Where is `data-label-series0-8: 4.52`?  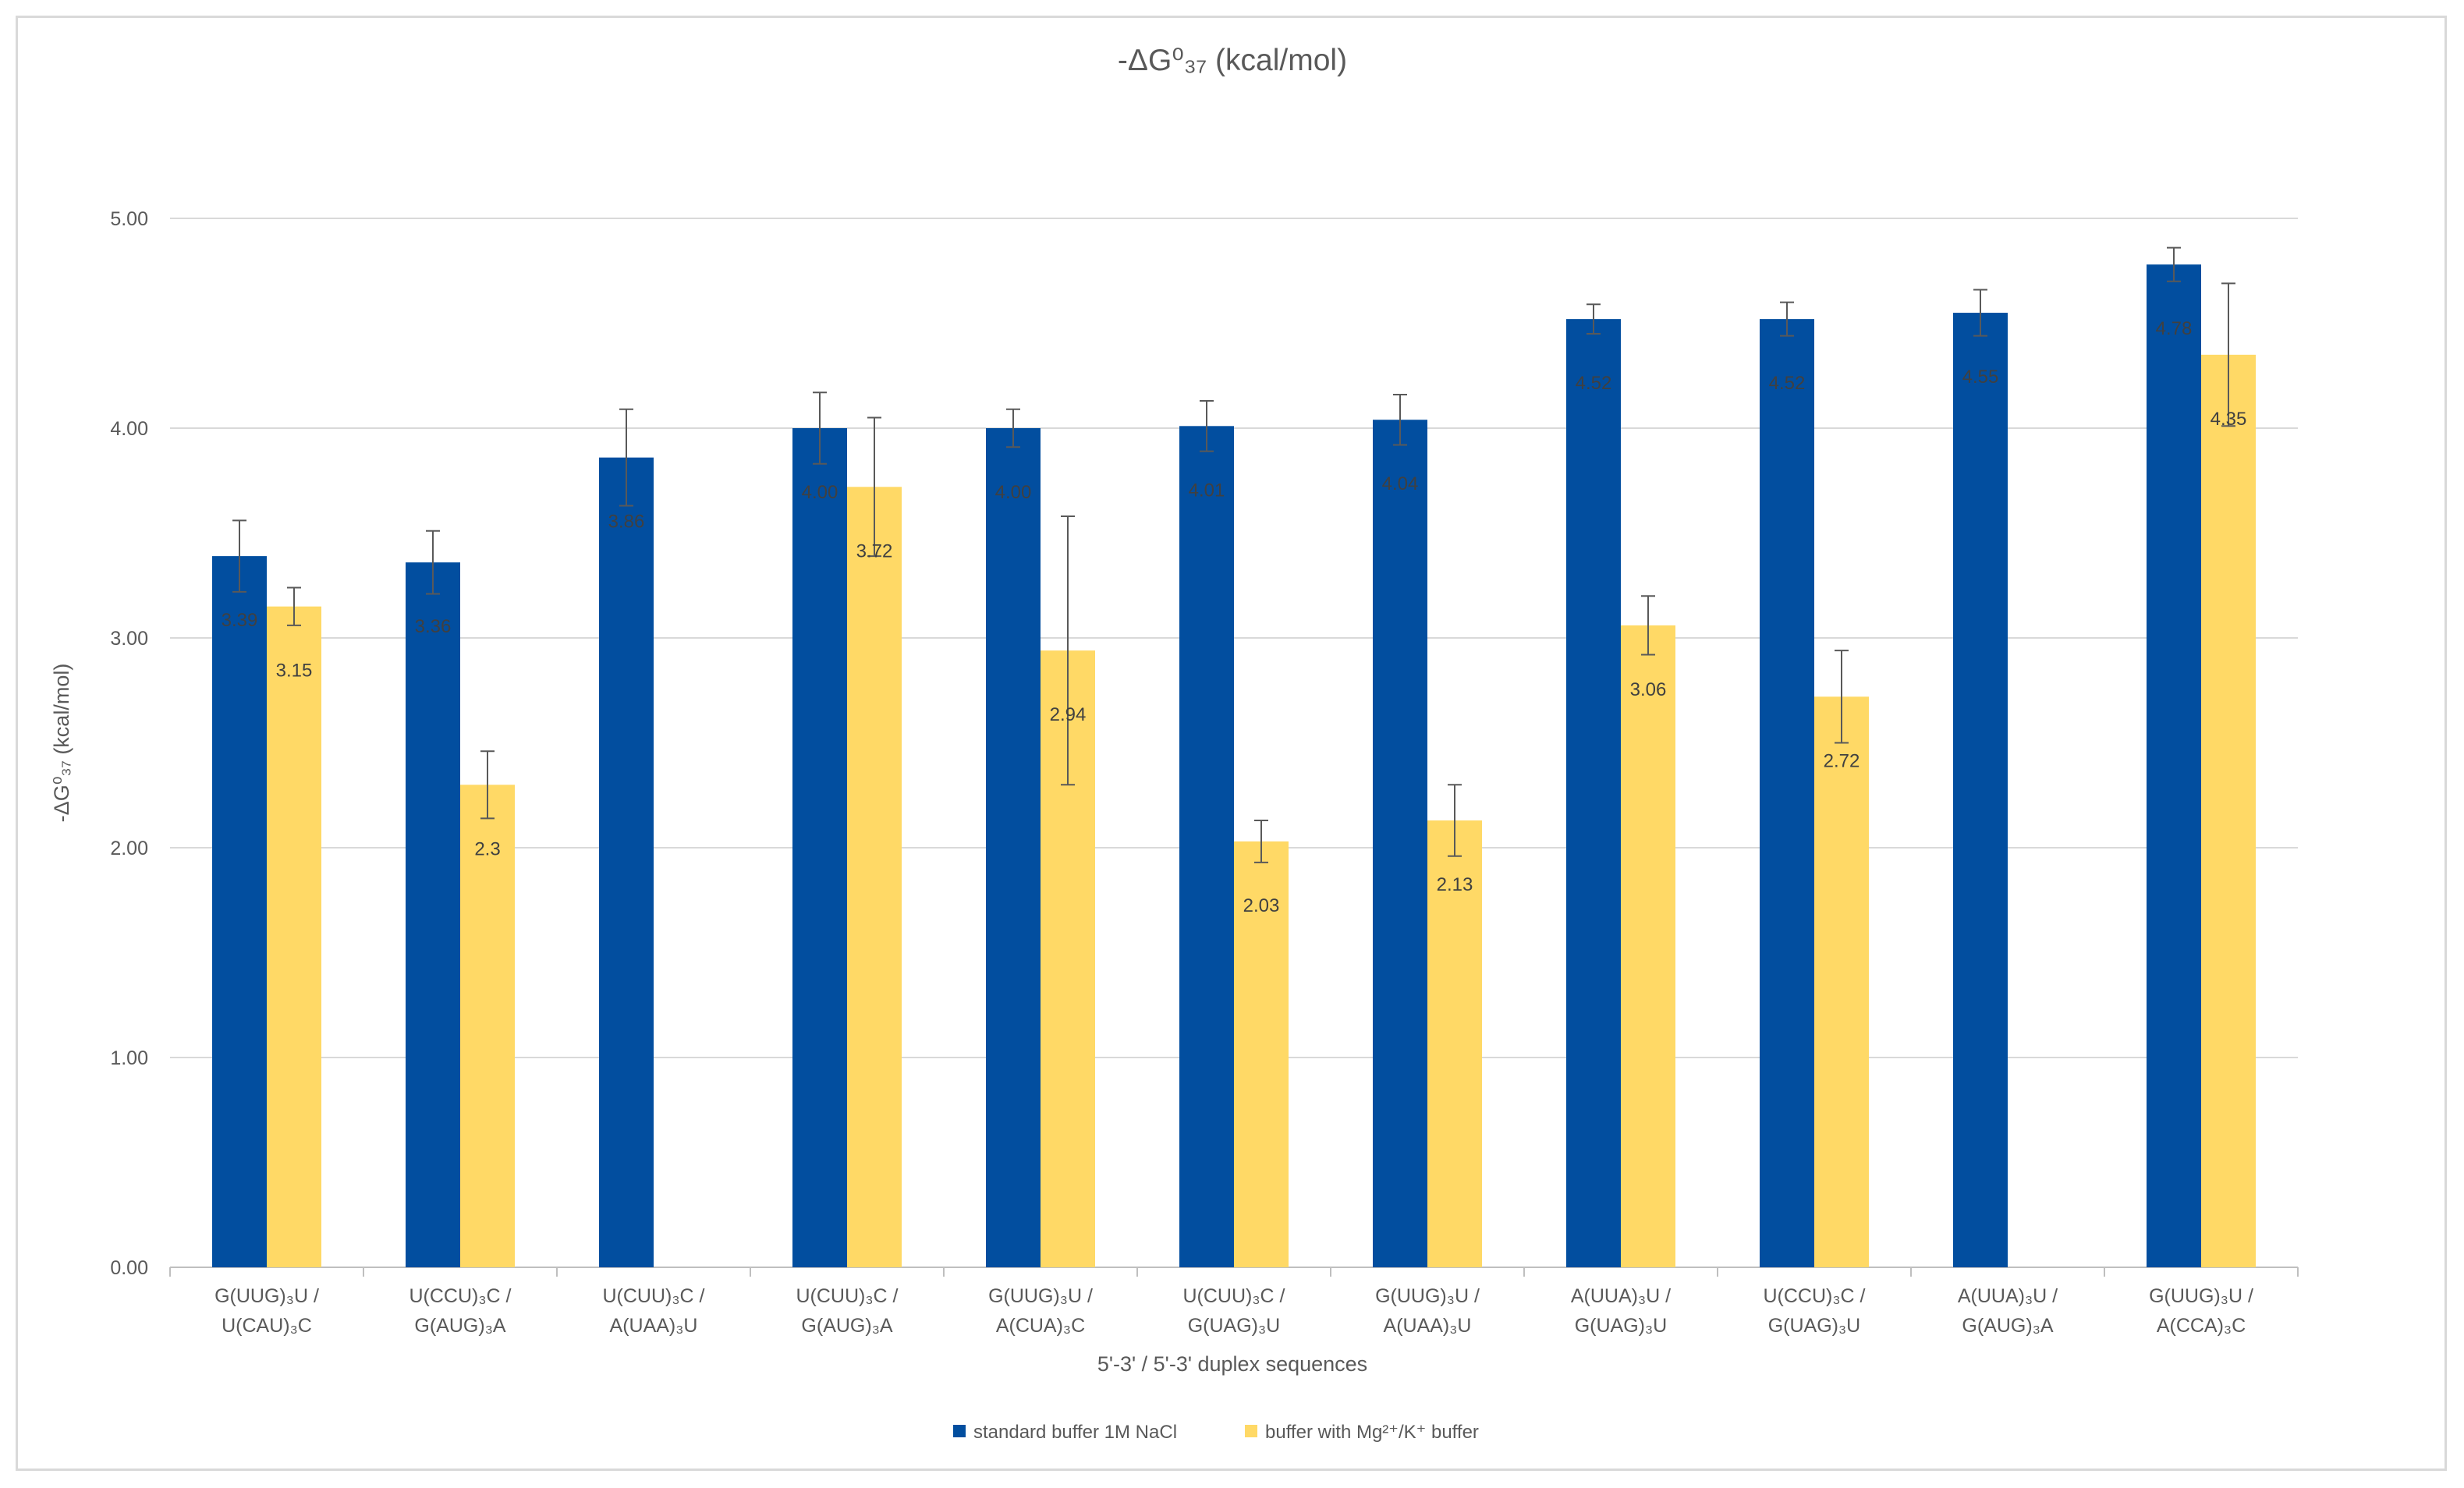 data-label-series0-8: 4.52 is located at coordinates (1787, 383).